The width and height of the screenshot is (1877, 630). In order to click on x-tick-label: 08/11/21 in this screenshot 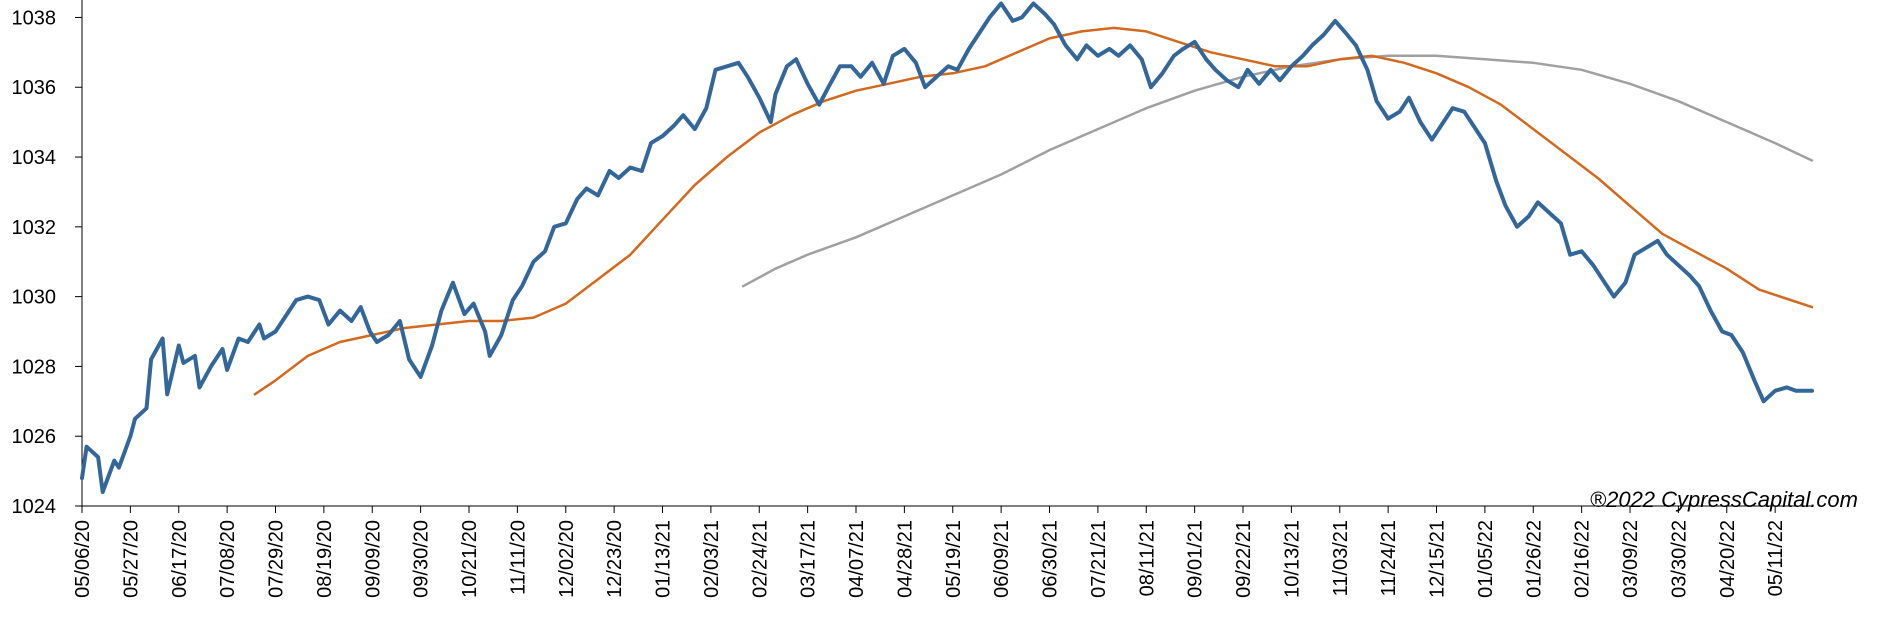, I will do `click(1147, 558)`.